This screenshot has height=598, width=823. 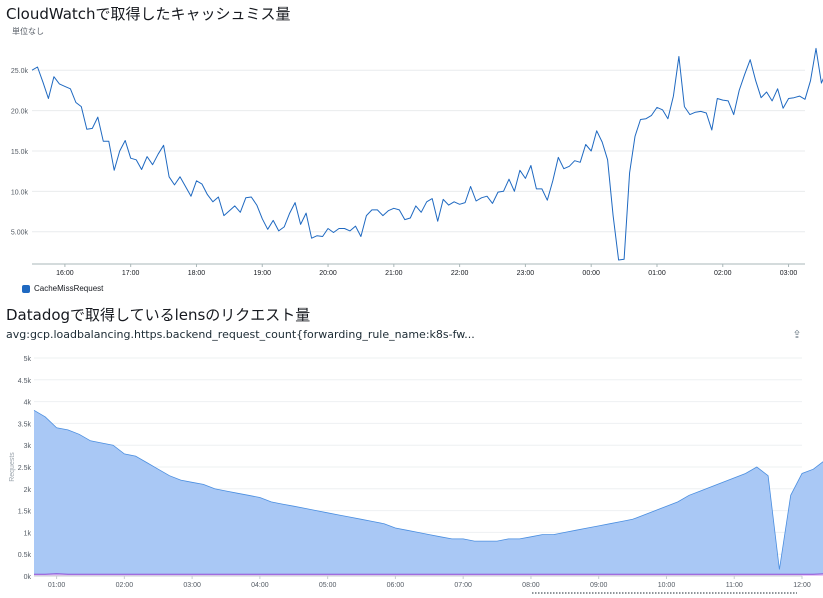 What do you see at coordinates (28, 490) in the screenshot?
I see `y-tick-label: 2k` at bounding box center [28, 490].